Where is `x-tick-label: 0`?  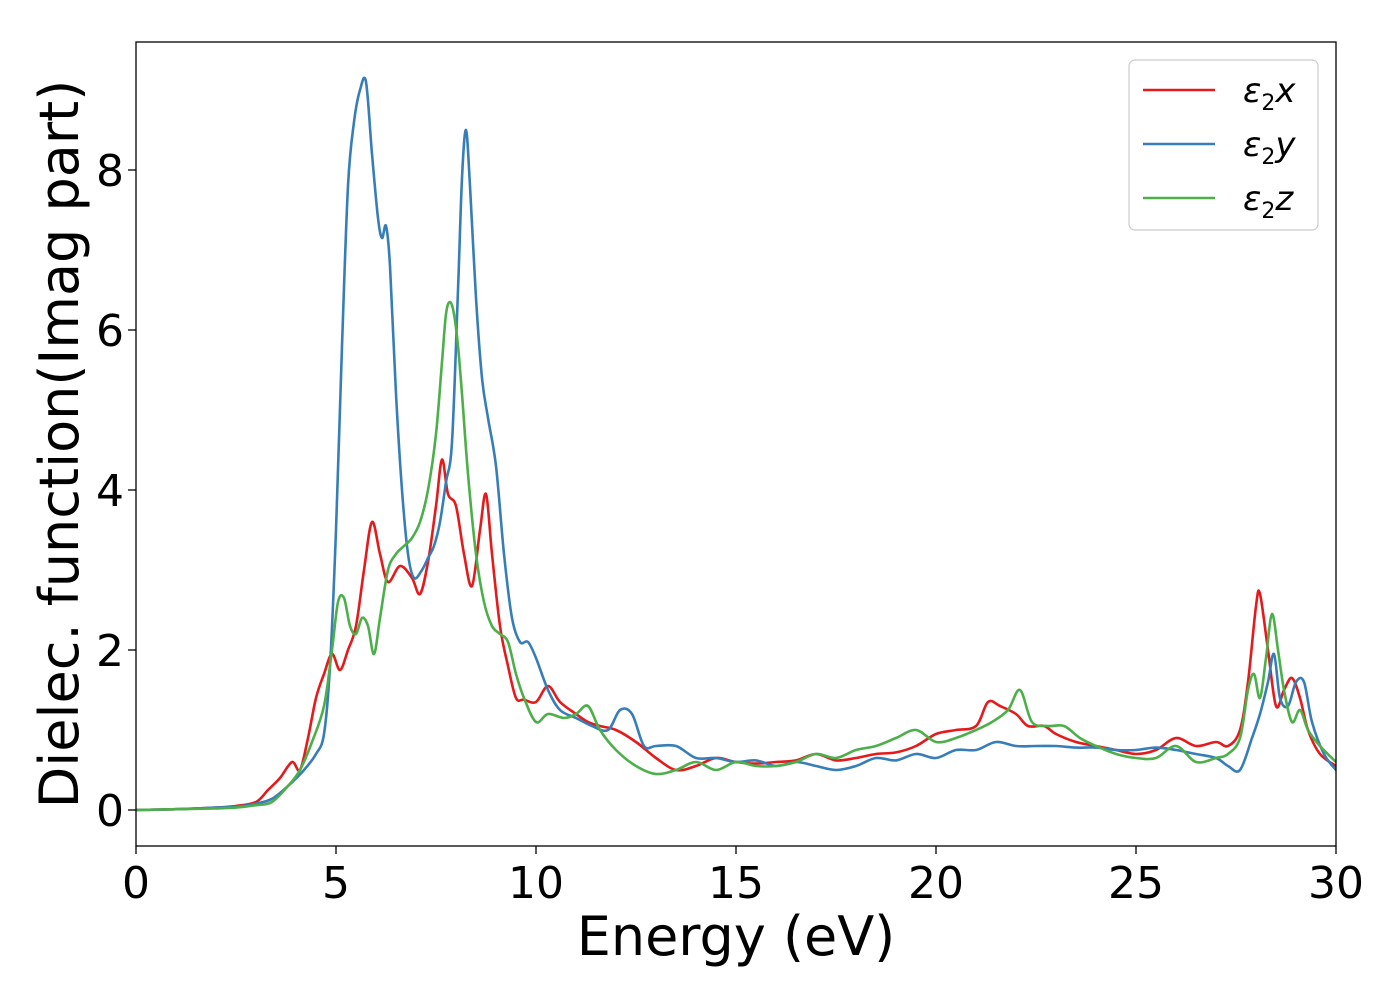 x-tick-label: 0 is located at coordinates (136, 883).